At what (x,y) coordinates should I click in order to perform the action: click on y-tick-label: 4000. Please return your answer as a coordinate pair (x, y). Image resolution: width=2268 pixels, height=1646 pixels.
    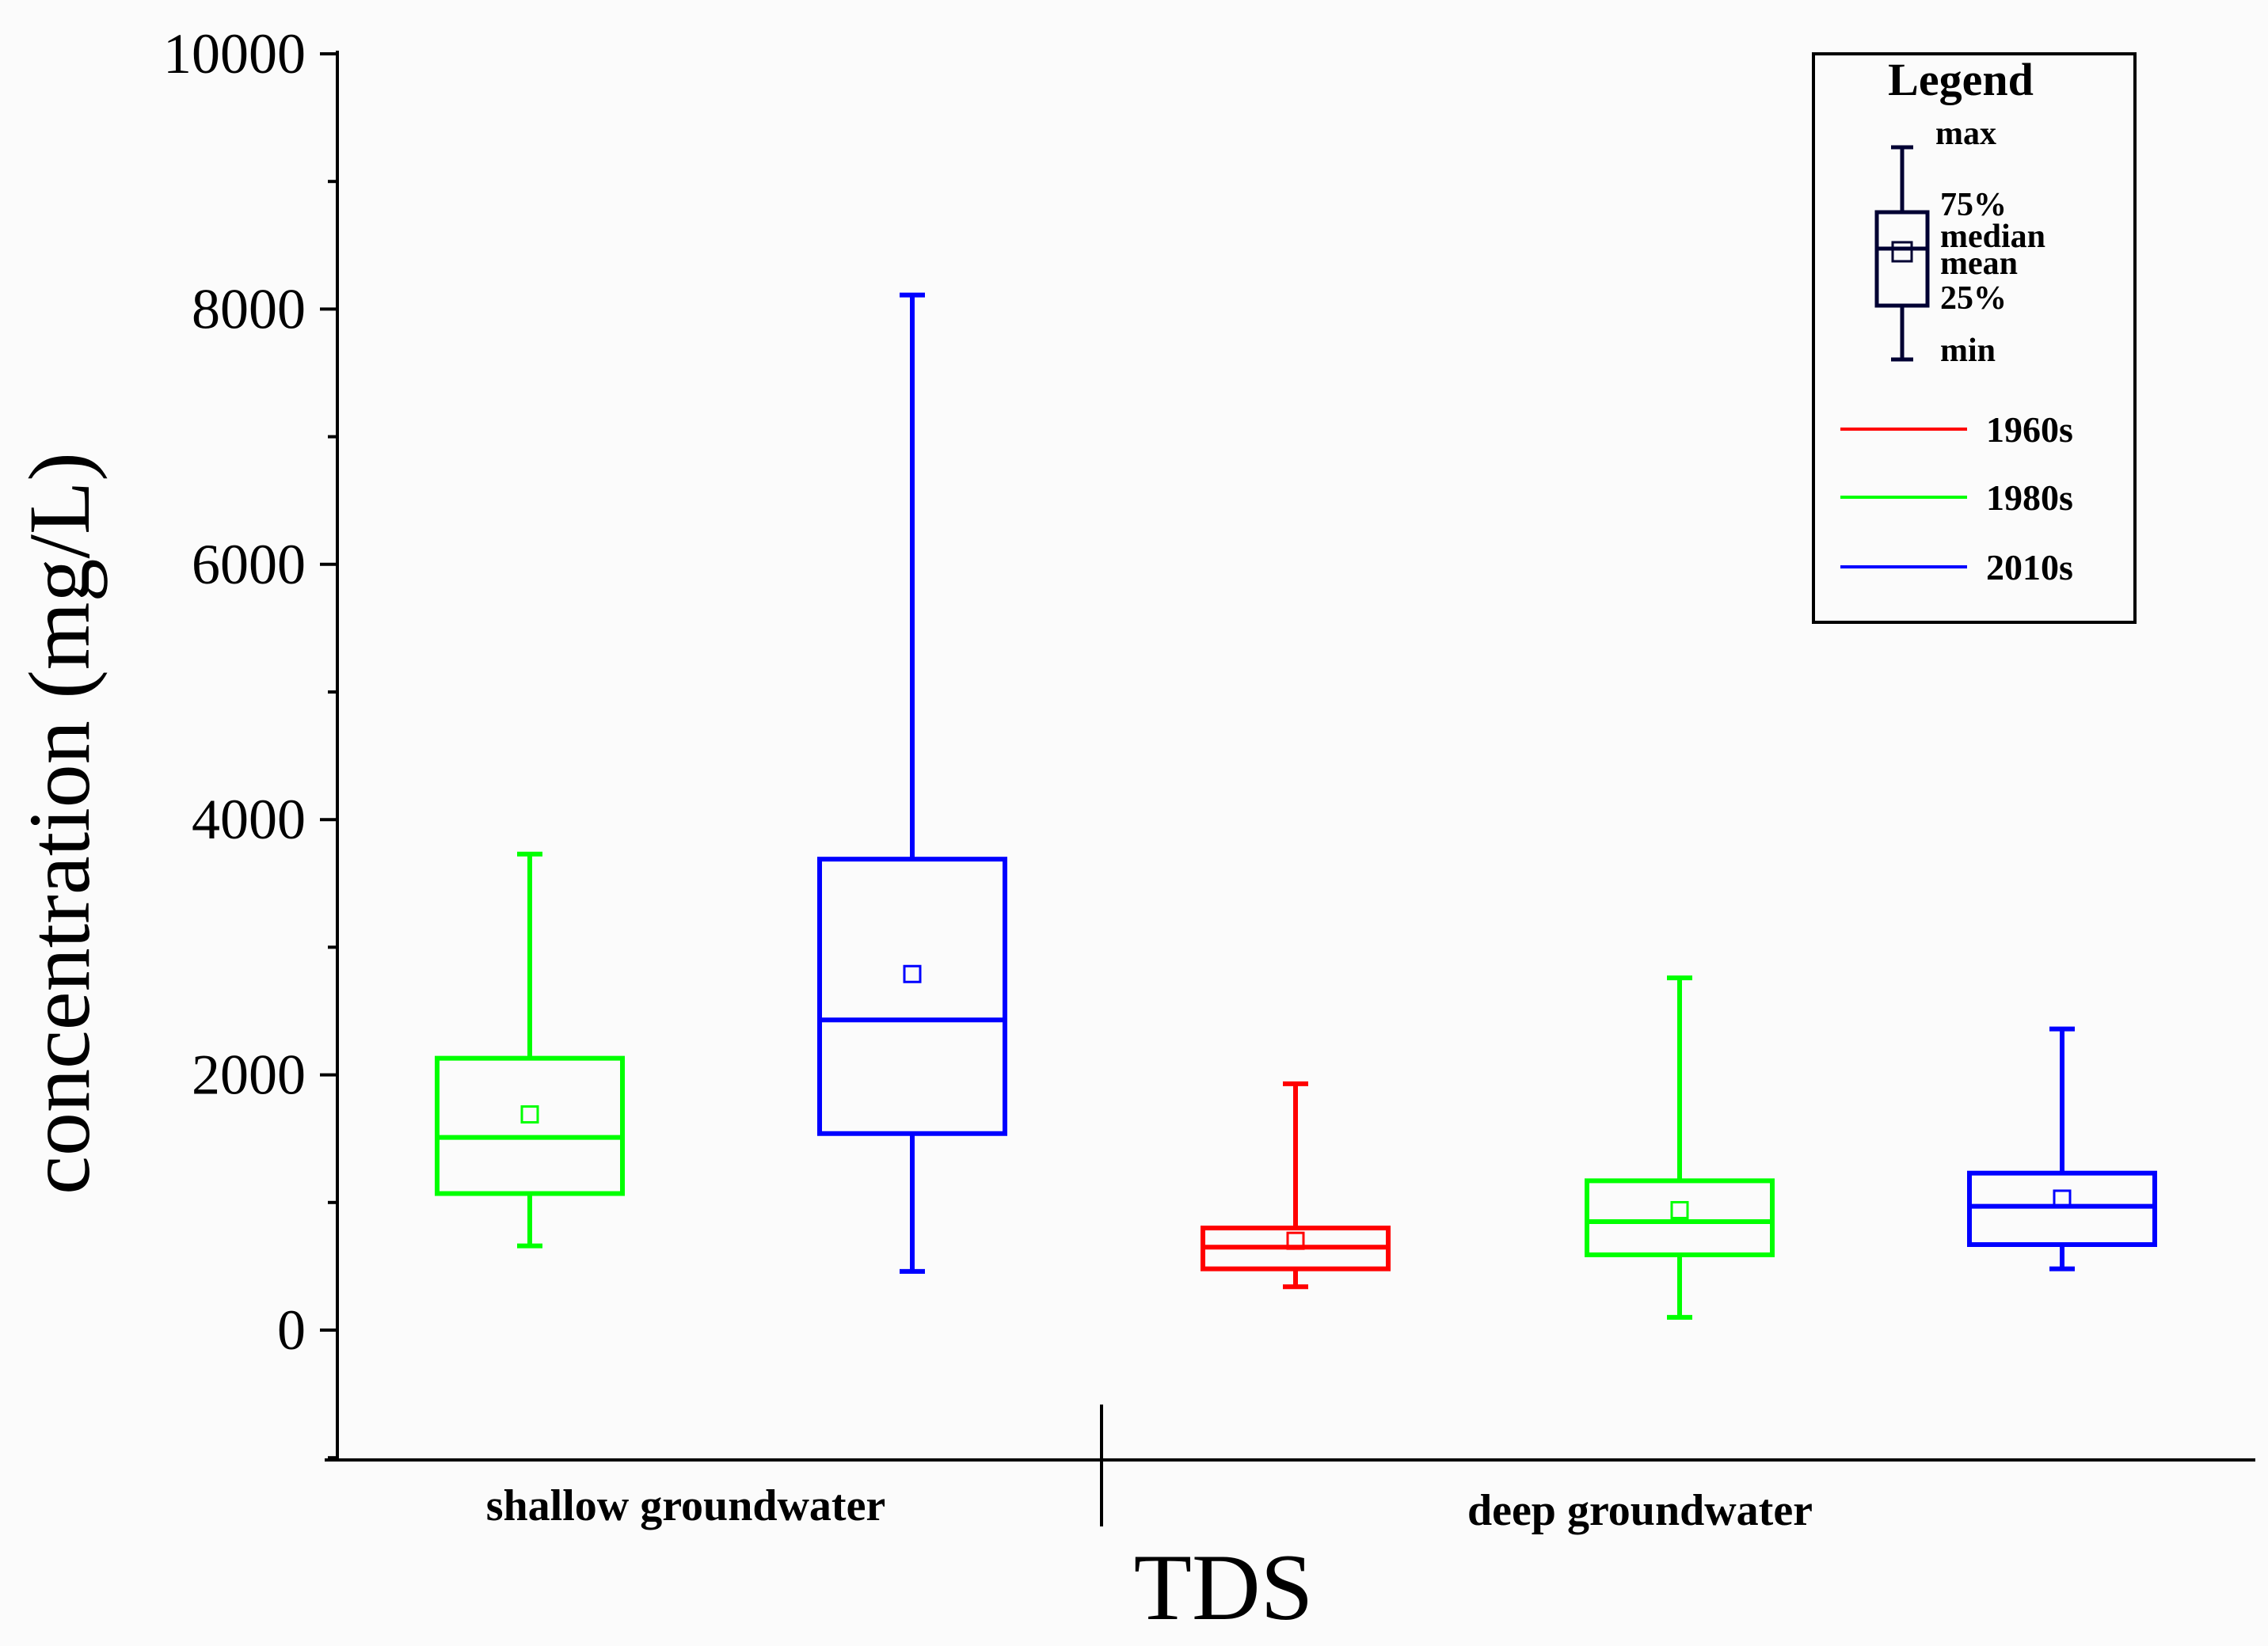
    Looking at the image, I should click on (249, 820).